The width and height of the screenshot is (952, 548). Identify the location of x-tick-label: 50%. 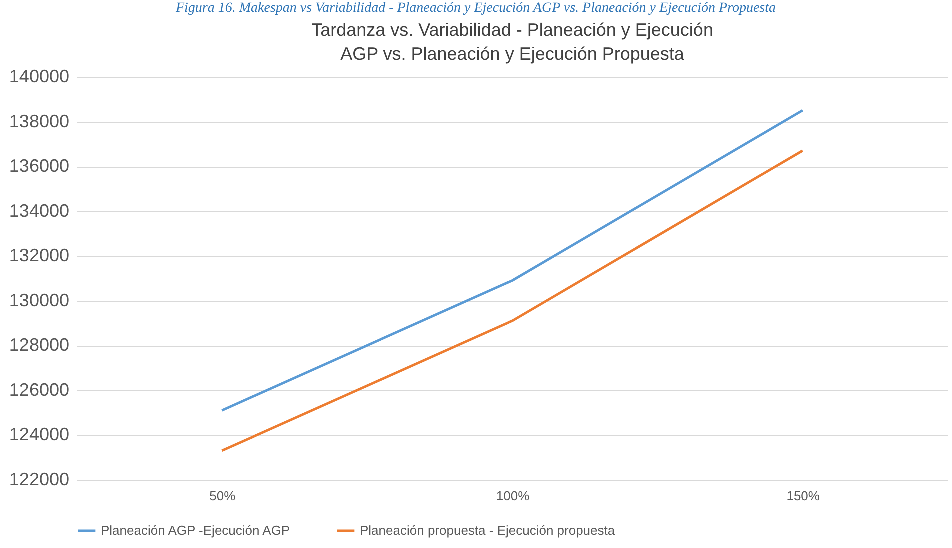
(223, 496).